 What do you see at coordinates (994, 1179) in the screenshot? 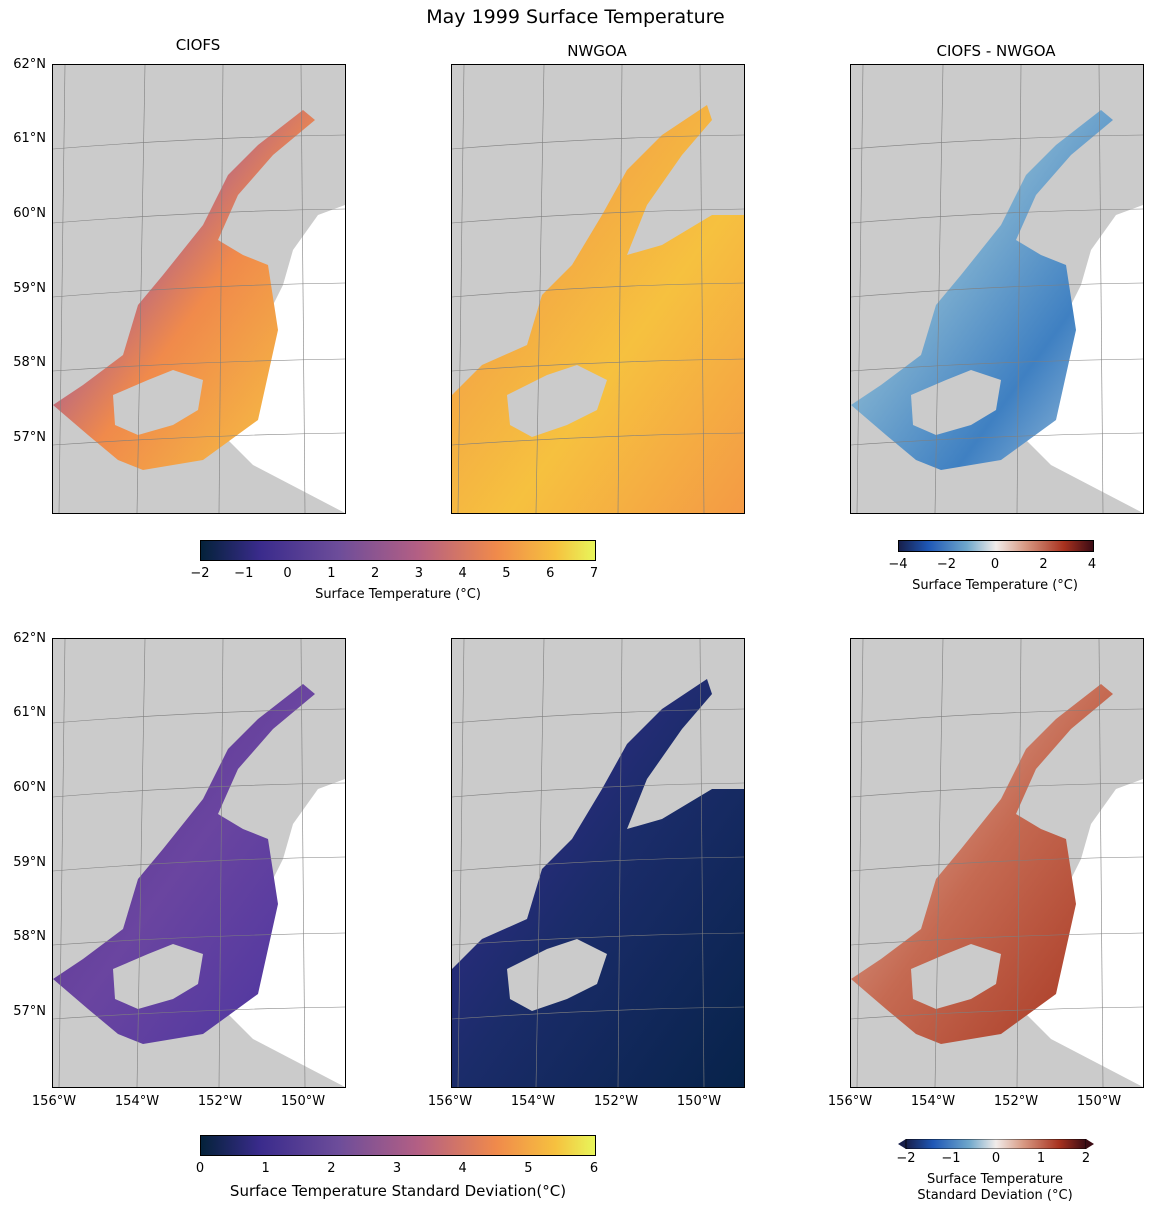
I see `colorbar-stddev-difference-label-1: Surface Temperature` at bounding box center [994, 1179].